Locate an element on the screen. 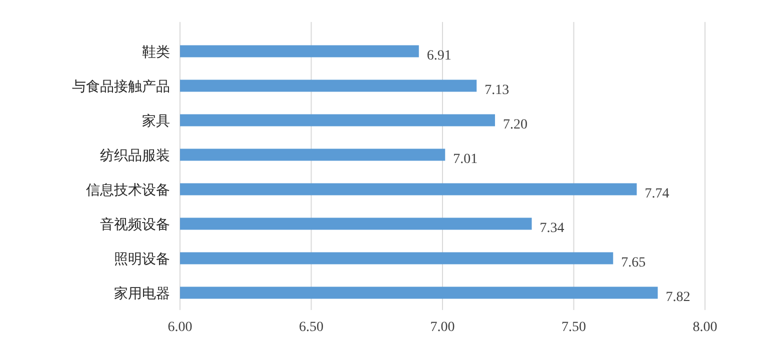 This screenshot has height=349, width=766. y-tick-label: 鞋类 is located at coordinates (156, 52).